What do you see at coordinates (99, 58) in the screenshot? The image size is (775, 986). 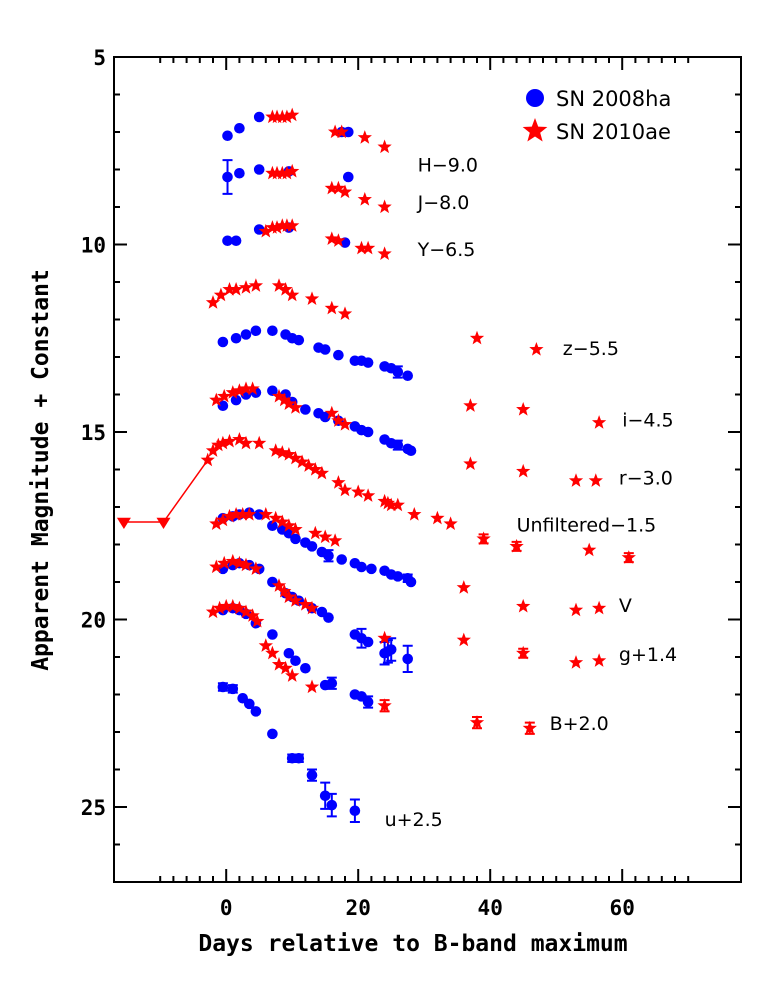 I see `y-tick-label: 5` at bounding box center [99, 58].